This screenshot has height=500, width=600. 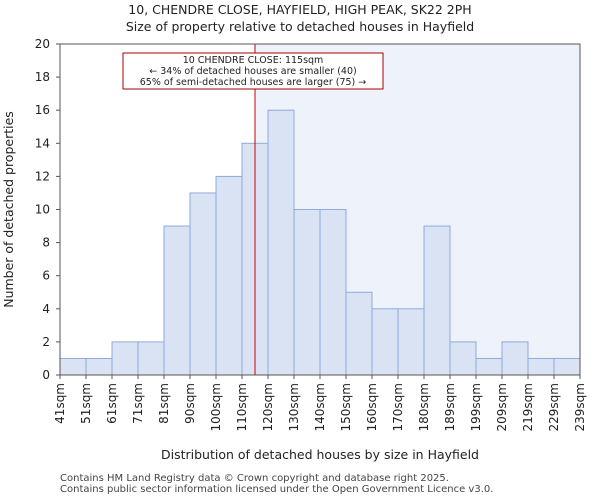 I want to click on y-axis: 0 2 4 6 8 10 12 14 16 18 20, so click(x=47, y=209).